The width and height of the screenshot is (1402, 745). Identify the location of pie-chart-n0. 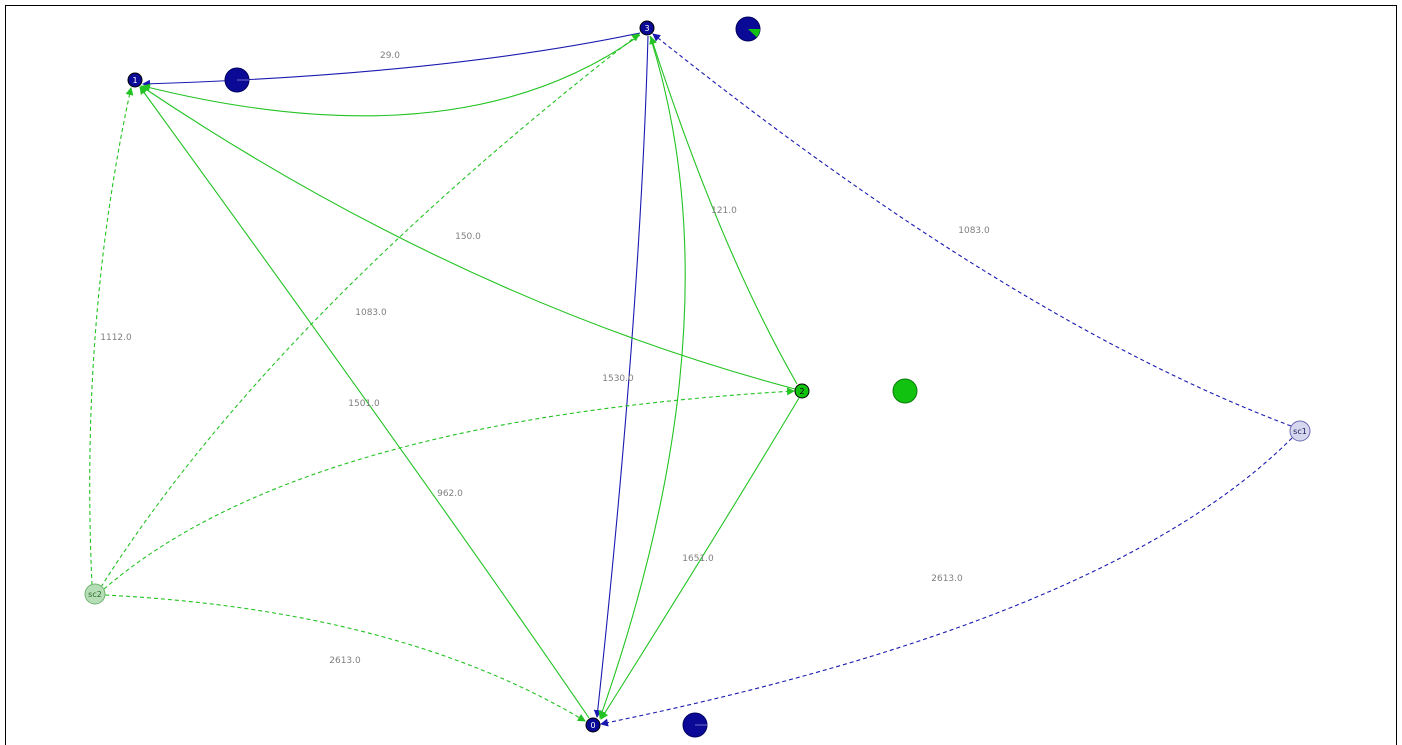
(695, 725).